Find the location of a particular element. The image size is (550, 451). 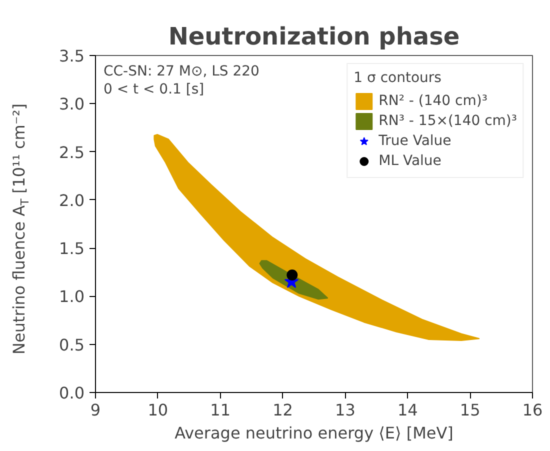

legend-title: 1 σ contours is located at coordinates (398, 78).